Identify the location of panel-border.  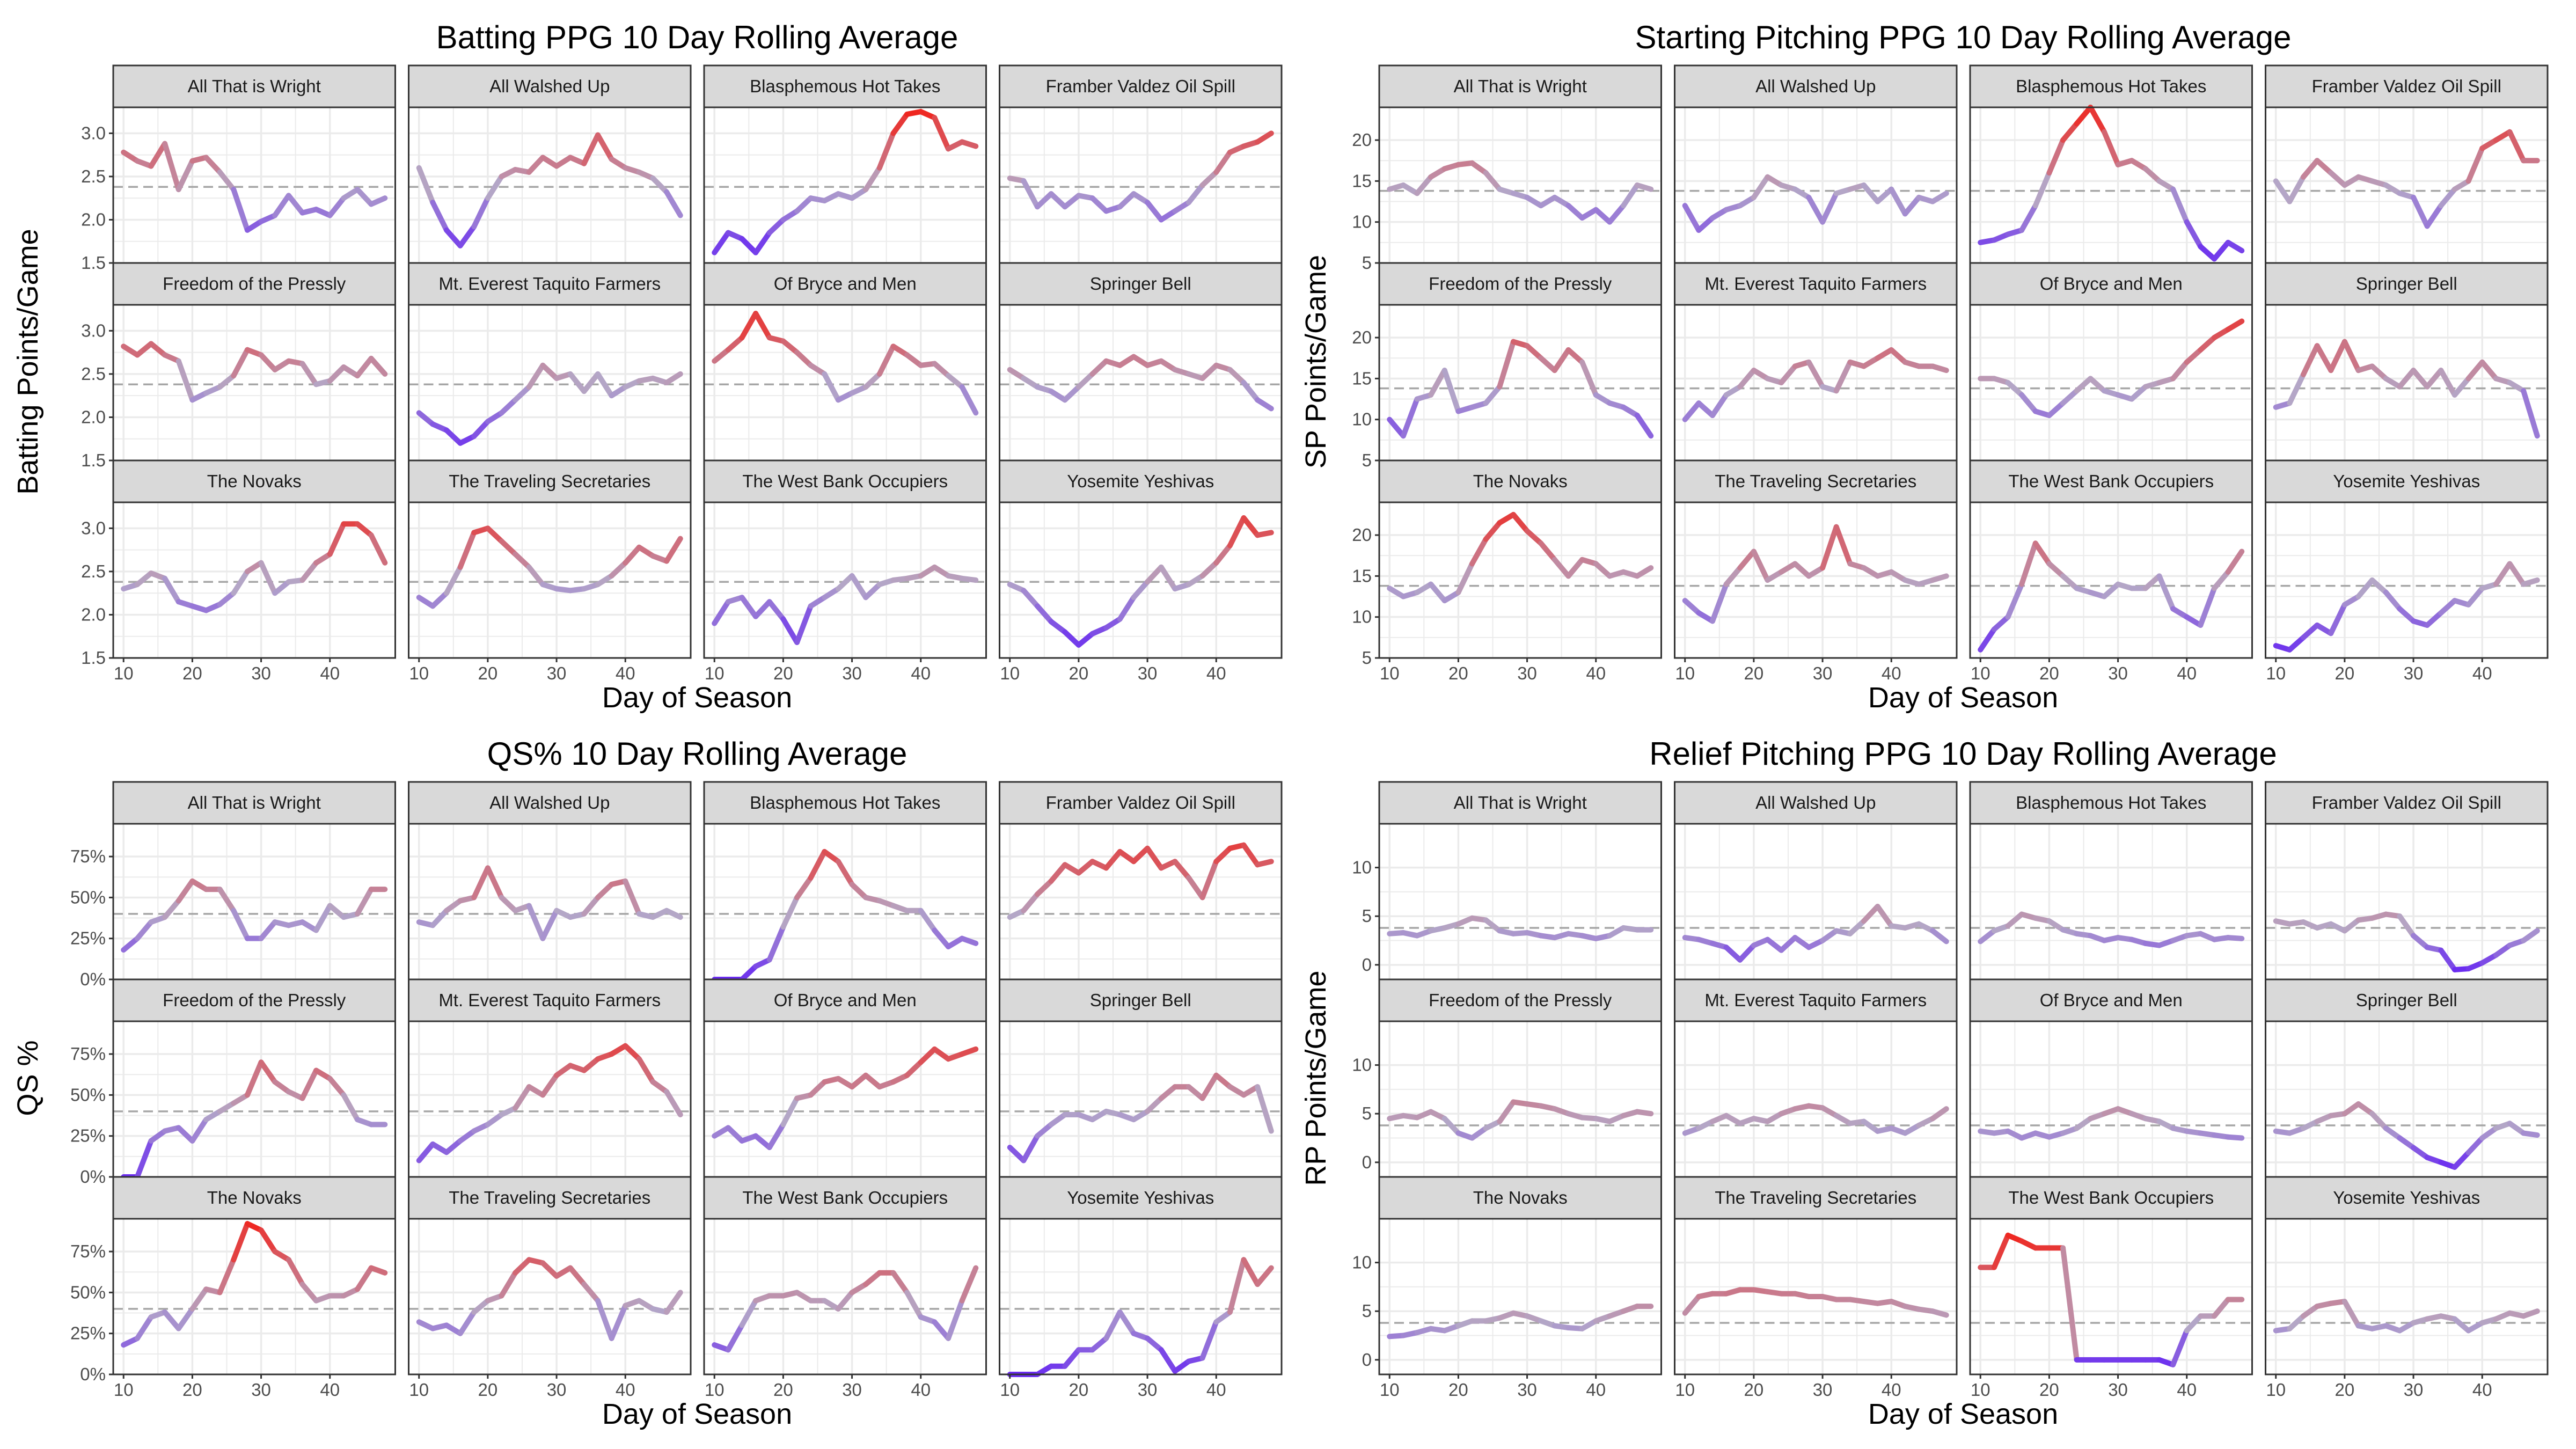
(2111, 1296).